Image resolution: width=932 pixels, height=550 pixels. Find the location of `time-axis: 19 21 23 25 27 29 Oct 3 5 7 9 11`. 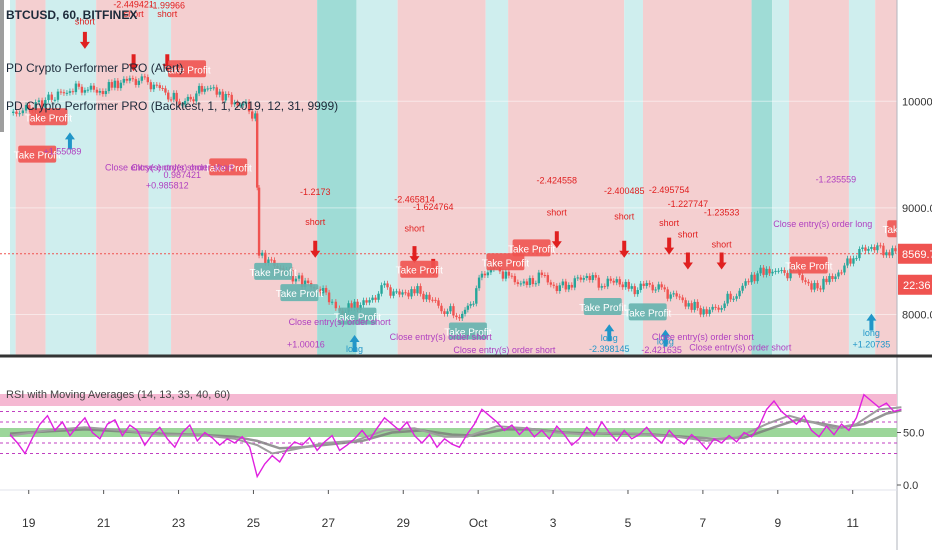

time-axis: 19 21 23 25 27 29 Oct 3 5 7 9 11 is located at coordinates (448, 509).